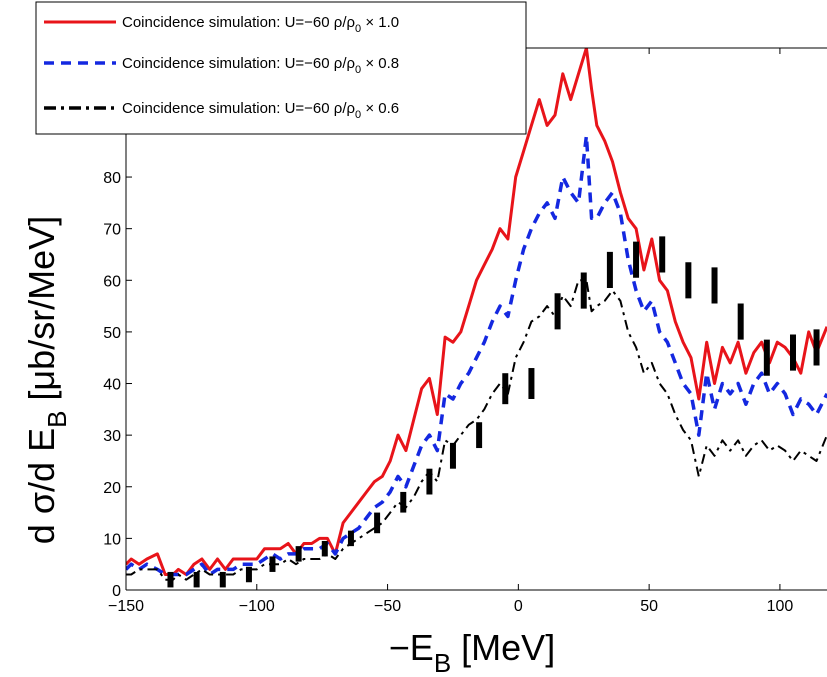 This screenshot has height=677, width=827. I want to click on x-tick-label: −150, so click(126, 606).